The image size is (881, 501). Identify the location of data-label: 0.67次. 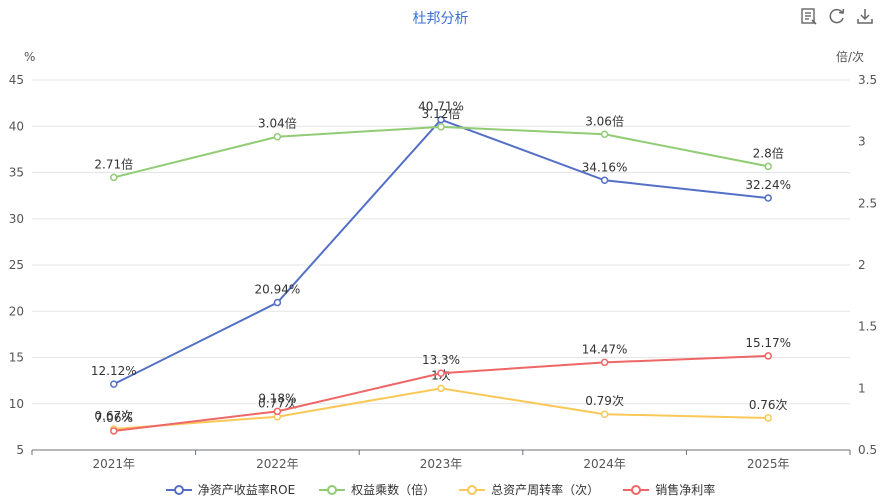
(113, 416).